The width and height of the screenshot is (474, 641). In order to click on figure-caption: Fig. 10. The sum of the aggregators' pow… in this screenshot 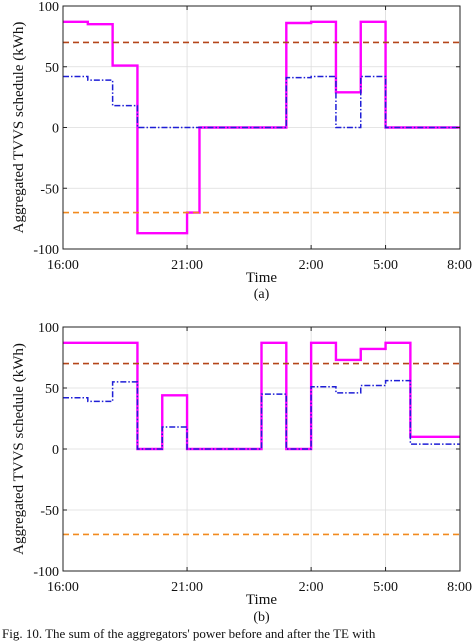, I will do `click(189, 633)`.